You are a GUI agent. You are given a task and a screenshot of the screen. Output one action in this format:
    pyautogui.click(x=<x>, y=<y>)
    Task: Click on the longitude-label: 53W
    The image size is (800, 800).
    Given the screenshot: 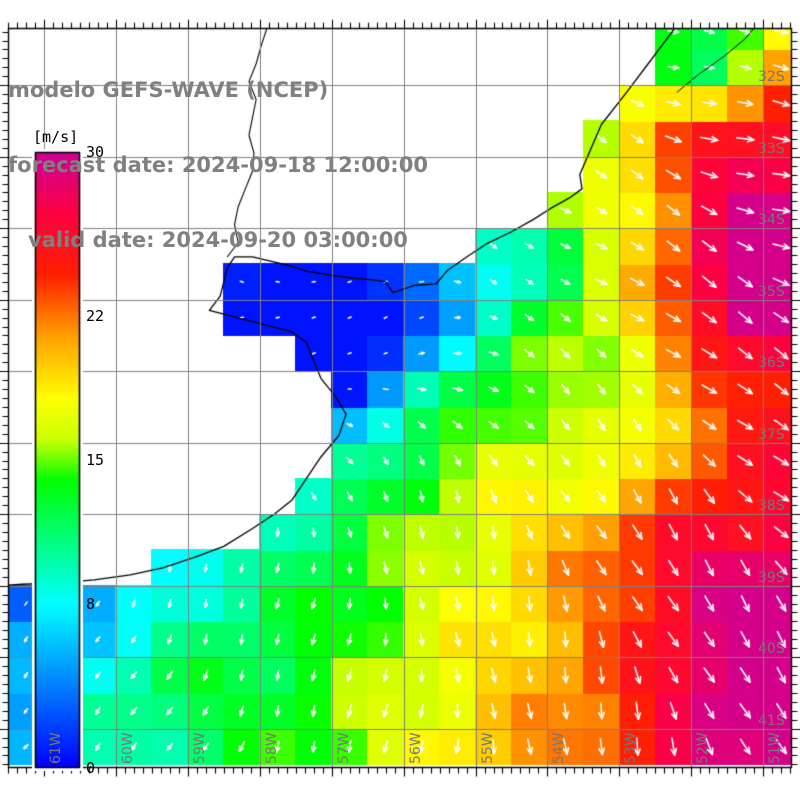 What is the action you would take?
    pyautogui.click(x=631, y=748)
    